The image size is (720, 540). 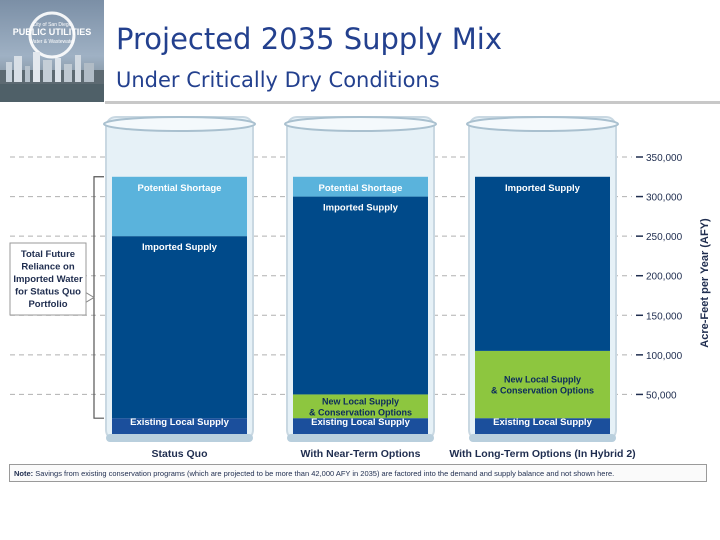 What do you see at coordinates (664, 158) in the screenshot?
I see `y-tick-label: 350,000` at bounding box center [664, 158].